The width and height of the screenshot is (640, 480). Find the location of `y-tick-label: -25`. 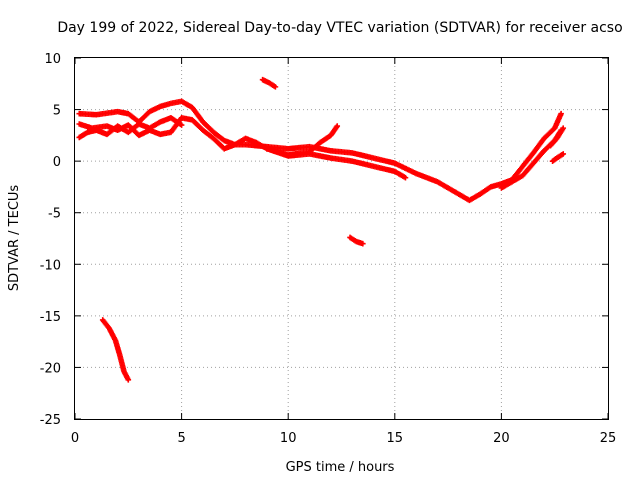

y-tick-label: -25 is located at coordinates (50, 420).